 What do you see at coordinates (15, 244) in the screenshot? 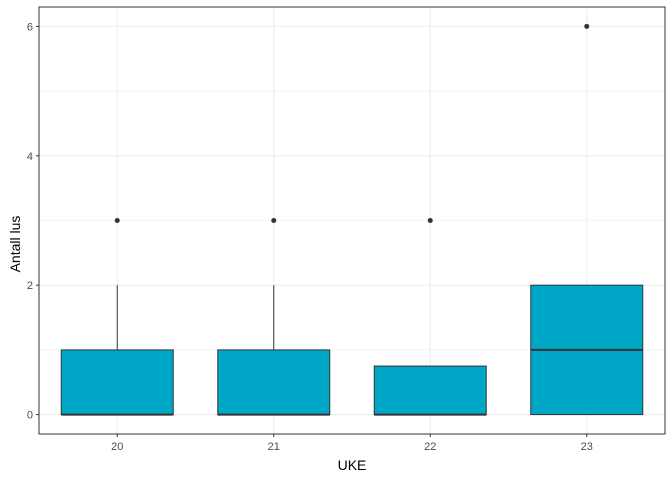
I see `y-axis-title: Antall lus` at bounding box center [15, 244].